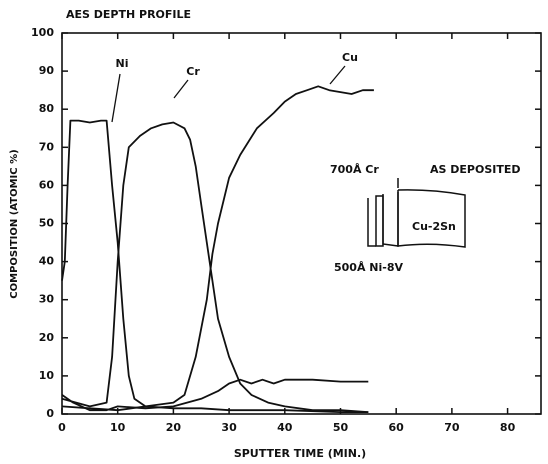 This screenshot has height=464, width=548. What do you see at coordinates (341, 427) in the screenshot?
I see `x-tick-label: 50` at bounding box center [341, 427].